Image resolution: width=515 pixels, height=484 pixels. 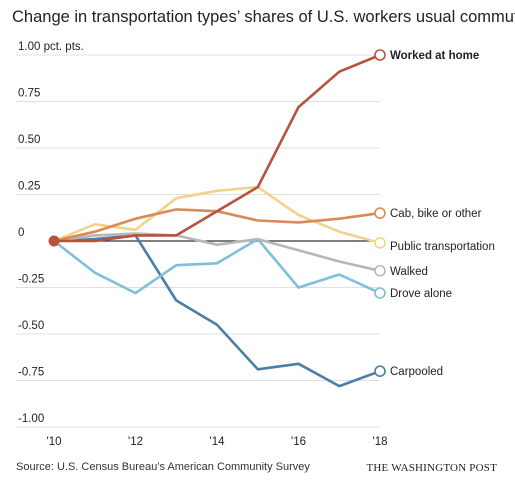 I want to click on x-tick-label: '16, so click(x=298, y=442).